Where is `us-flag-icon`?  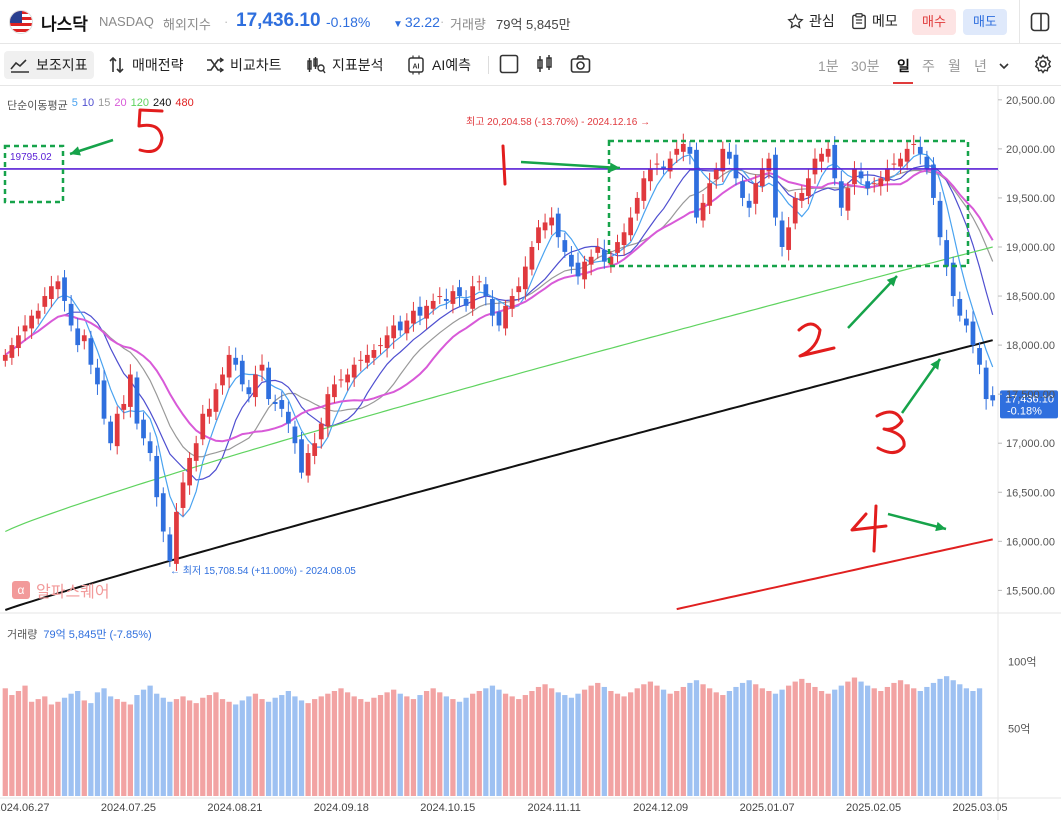 us-flag-icon is located at coordinates (21, 22).